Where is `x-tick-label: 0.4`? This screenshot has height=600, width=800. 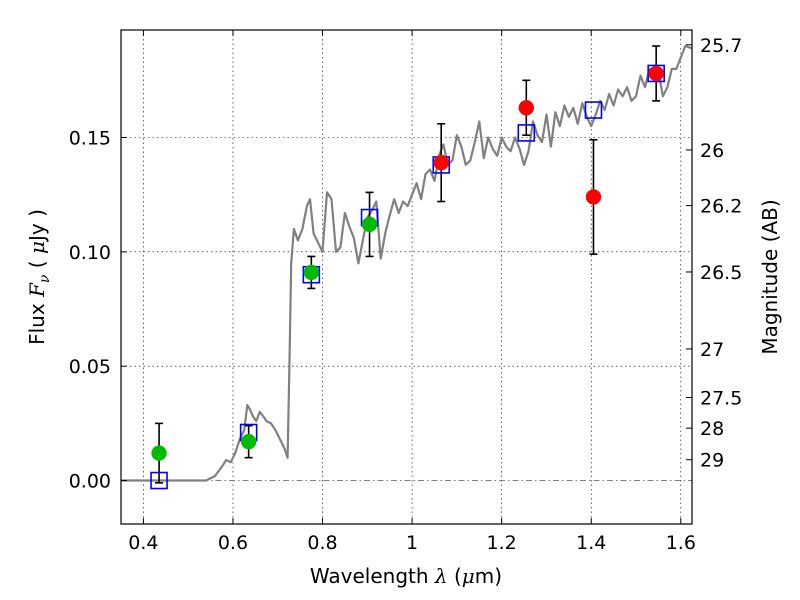 x-tick-label: 0.4 is located at coordinates (143, 543).